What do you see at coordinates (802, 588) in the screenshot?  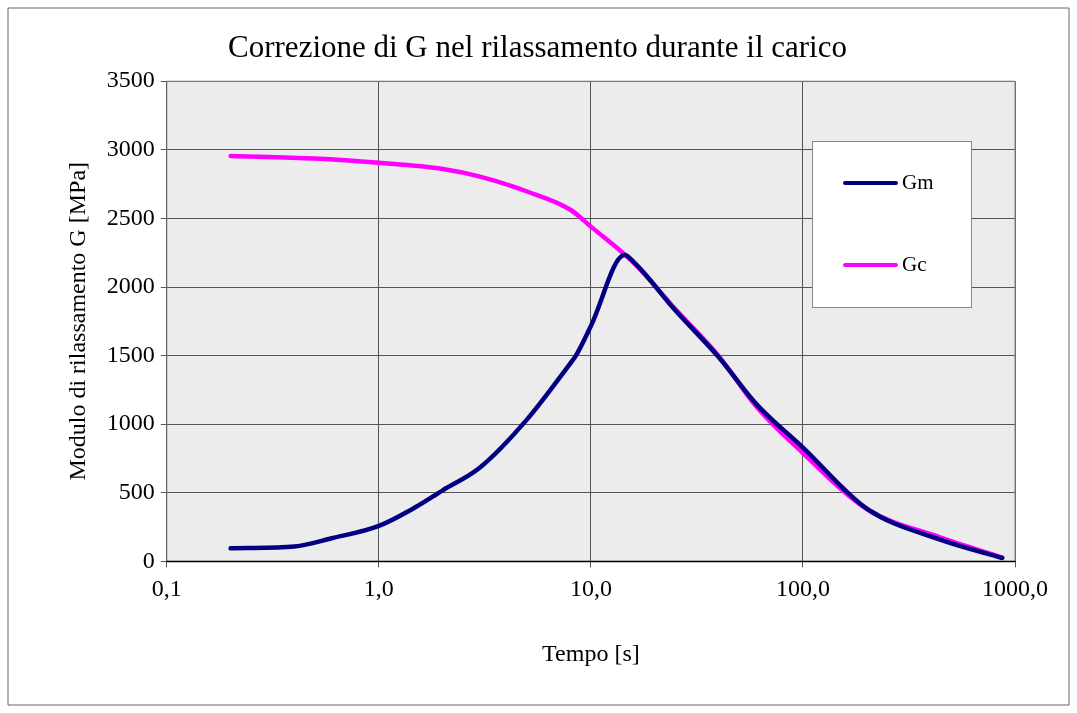 I see `x-tick-label: 100,0` at bounding box center [802, 588].